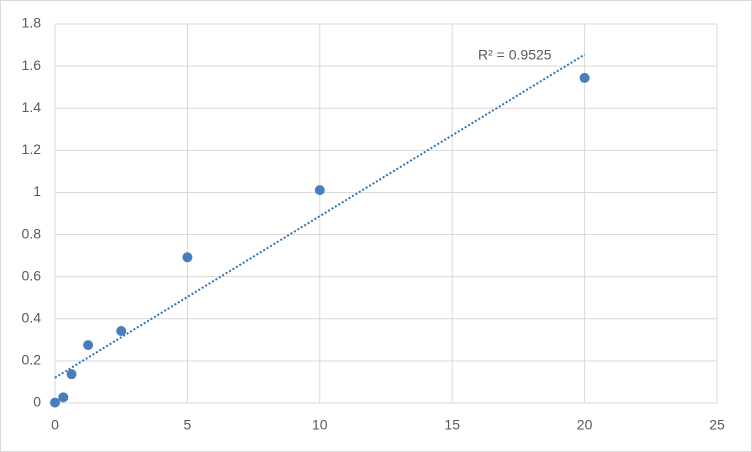  I want to click on annotation: R² = 0.9525, so click(515, 55).